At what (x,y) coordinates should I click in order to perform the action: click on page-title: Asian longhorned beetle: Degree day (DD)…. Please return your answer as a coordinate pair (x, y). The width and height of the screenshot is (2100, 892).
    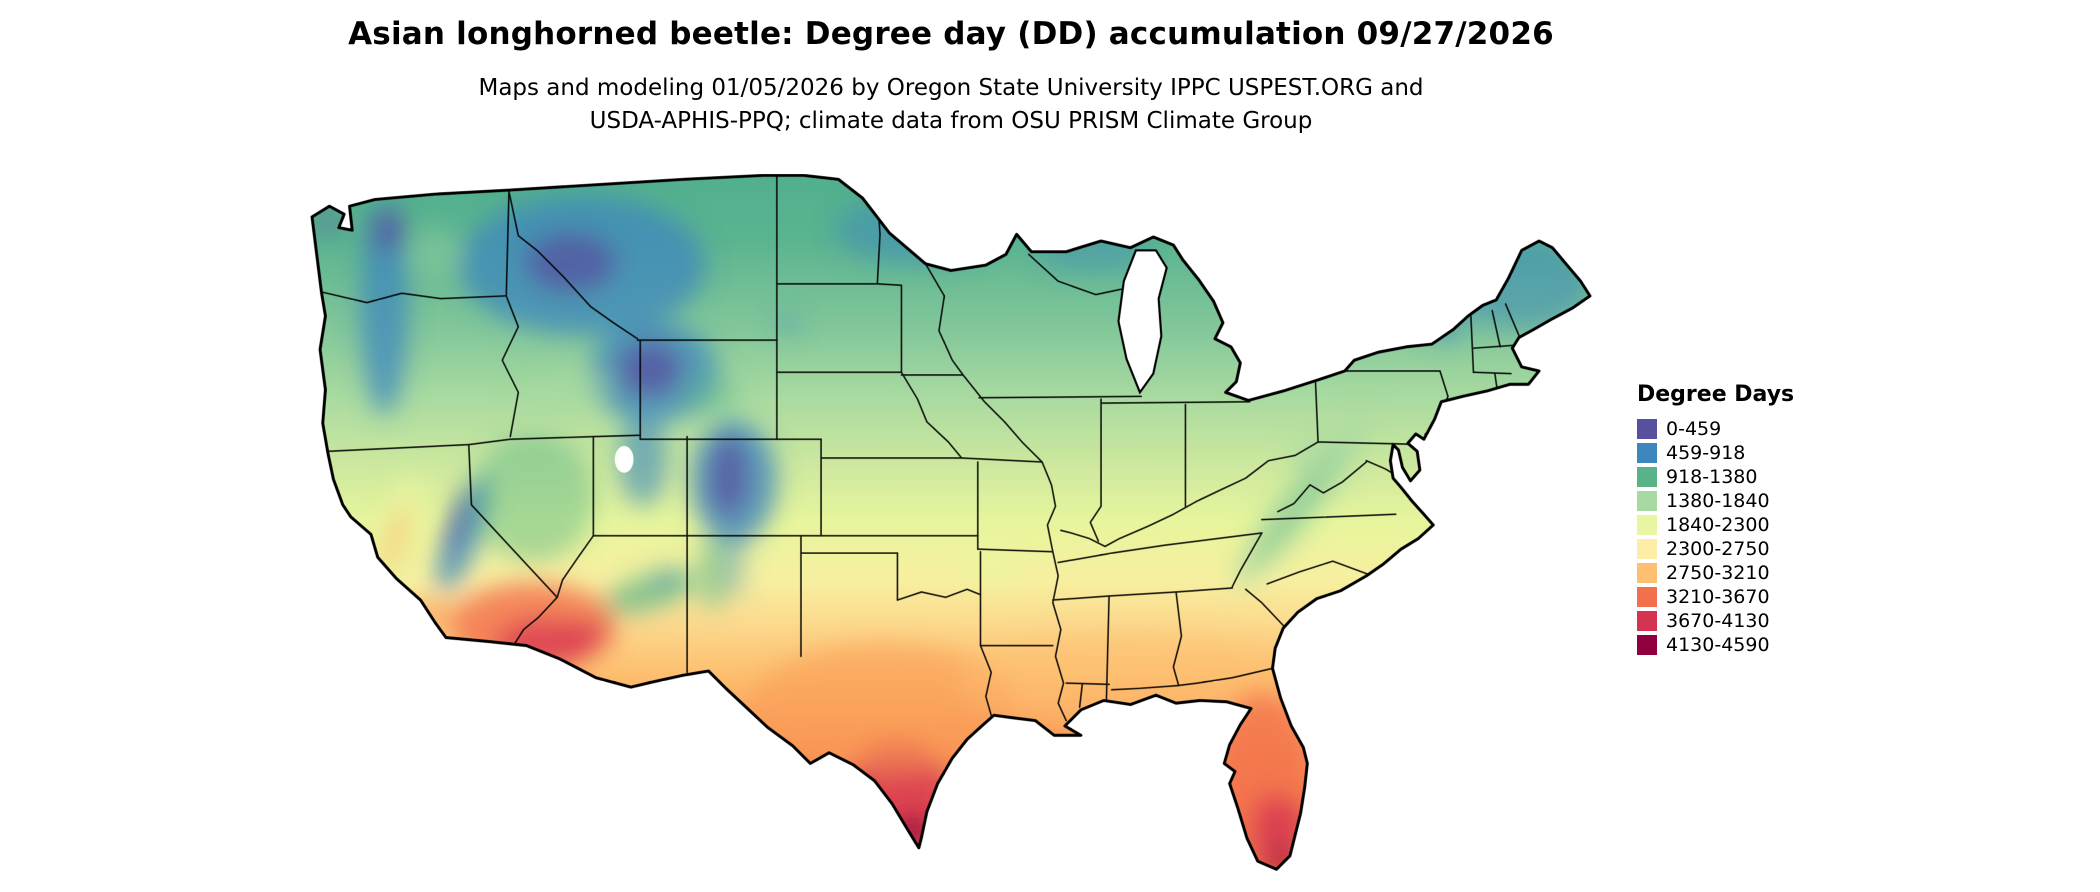
    Looking at the image, I should click on (951, 34).